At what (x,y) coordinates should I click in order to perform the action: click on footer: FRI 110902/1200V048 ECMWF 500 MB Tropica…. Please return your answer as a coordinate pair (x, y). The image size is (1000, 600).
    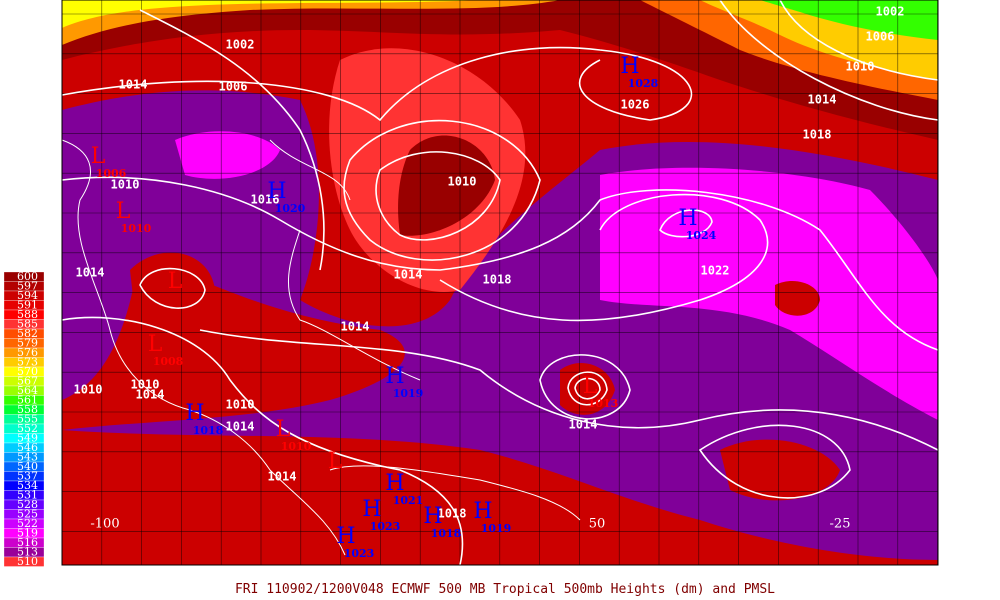
    Looking at the image, I should click on (505, 589).